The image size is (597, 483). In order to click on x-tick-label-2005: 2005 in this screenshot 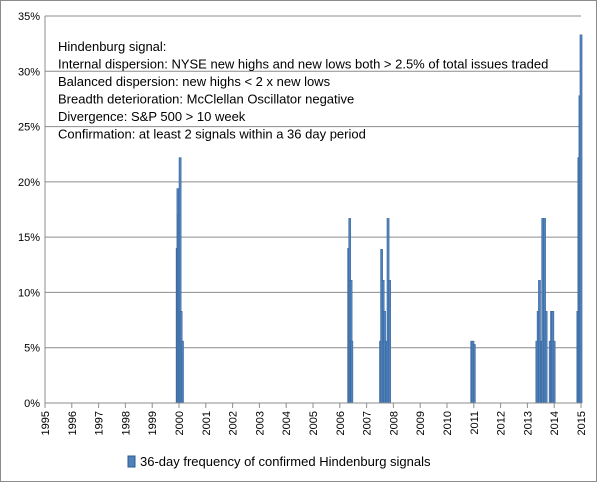, I will do `click(314, 423)`.